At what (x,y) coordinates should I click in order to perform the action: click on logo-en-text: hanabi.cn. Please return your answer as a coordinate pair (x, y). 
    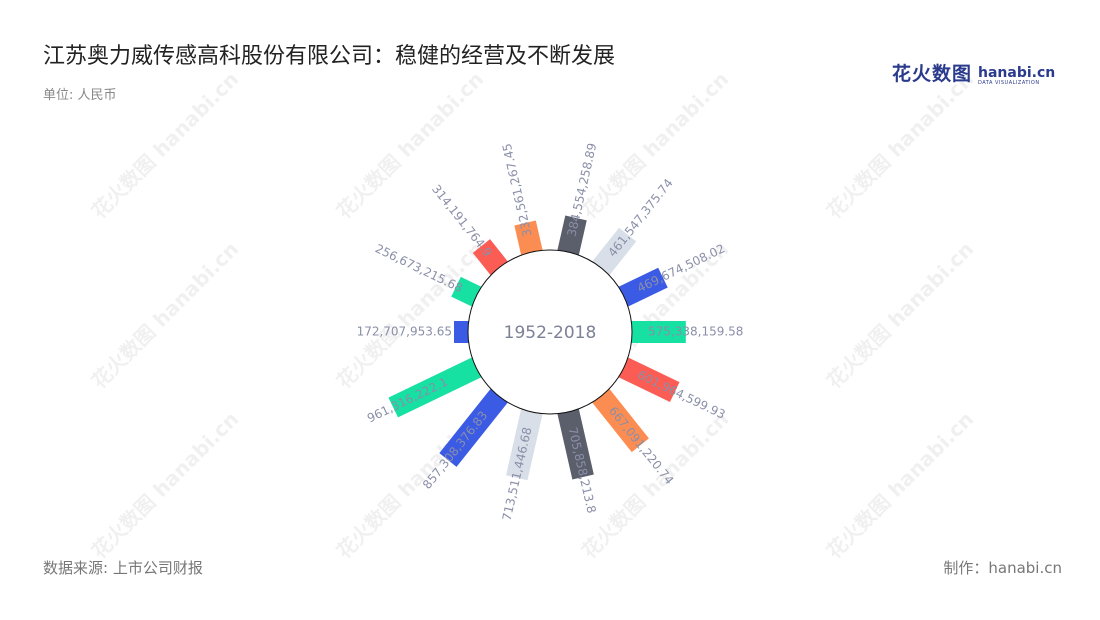
    Looking at the image, I should click on (1017, 73).